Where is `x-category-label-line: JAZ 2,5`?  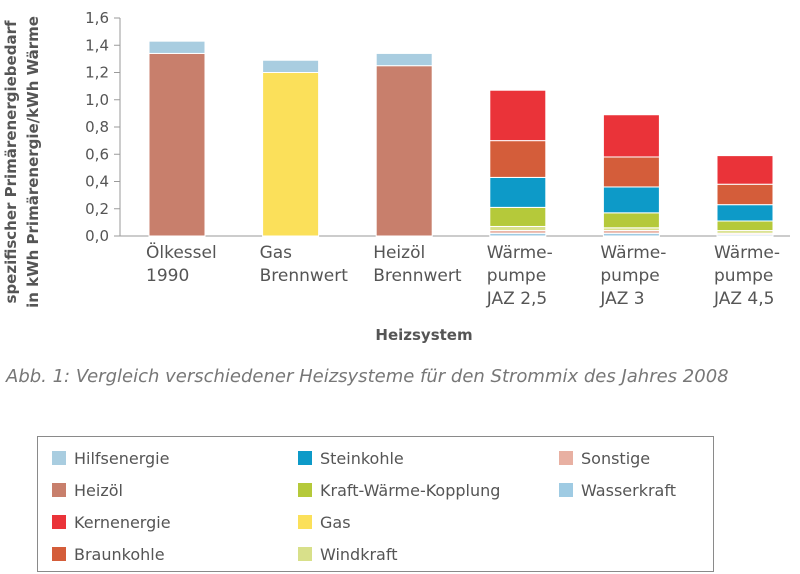 x-category-label-line: JAZ 2,5 is located at coordinates (516, 299).